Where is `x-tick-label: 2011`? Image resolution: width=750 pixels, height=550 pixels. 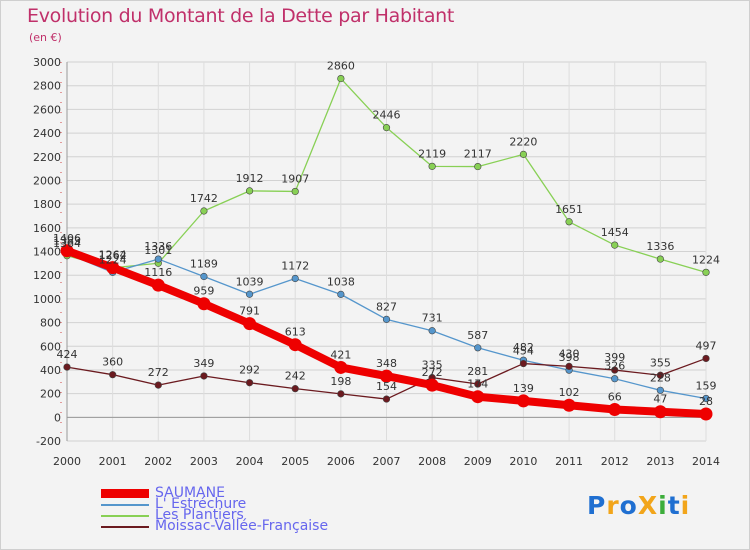 x-tick-label: 2011 is located at coordinates (569, 461).